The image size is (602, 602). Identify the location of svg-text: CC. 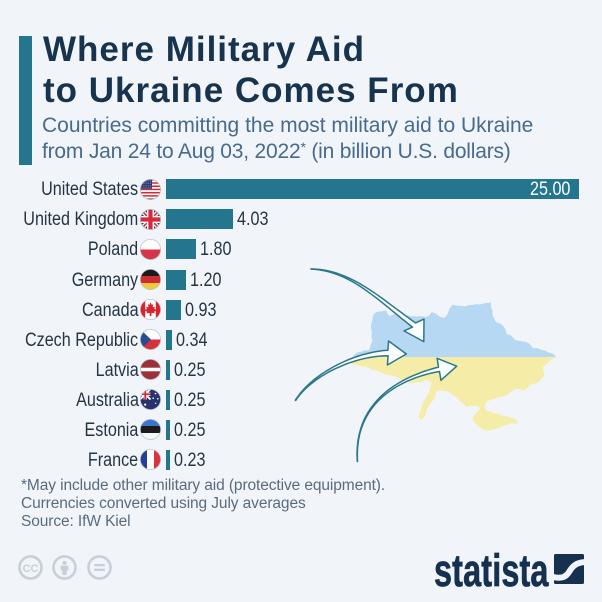
(31, 568).